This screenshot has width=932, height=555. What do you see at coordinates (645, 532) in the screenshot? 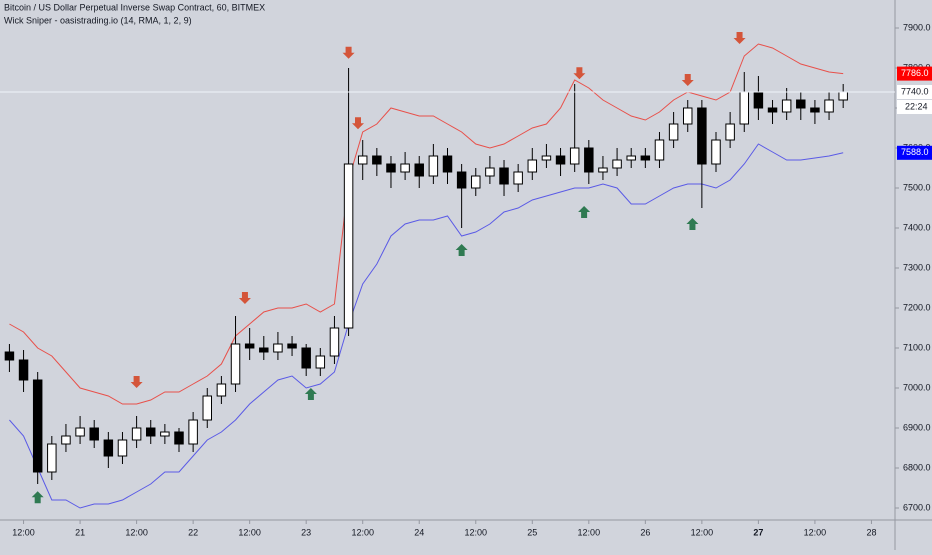
I see `x-tick-label: 26` at bounding box center [645, 532].